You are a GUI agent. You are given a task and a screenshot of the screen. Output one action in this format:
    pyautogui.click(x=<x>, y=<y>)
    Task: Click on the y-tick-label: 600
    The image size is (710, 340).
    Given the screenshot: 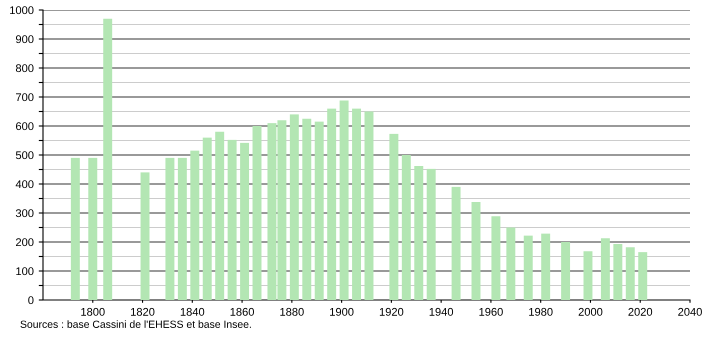 What is the action you would take?
    pyautogui.click(x=25, y=126)
    